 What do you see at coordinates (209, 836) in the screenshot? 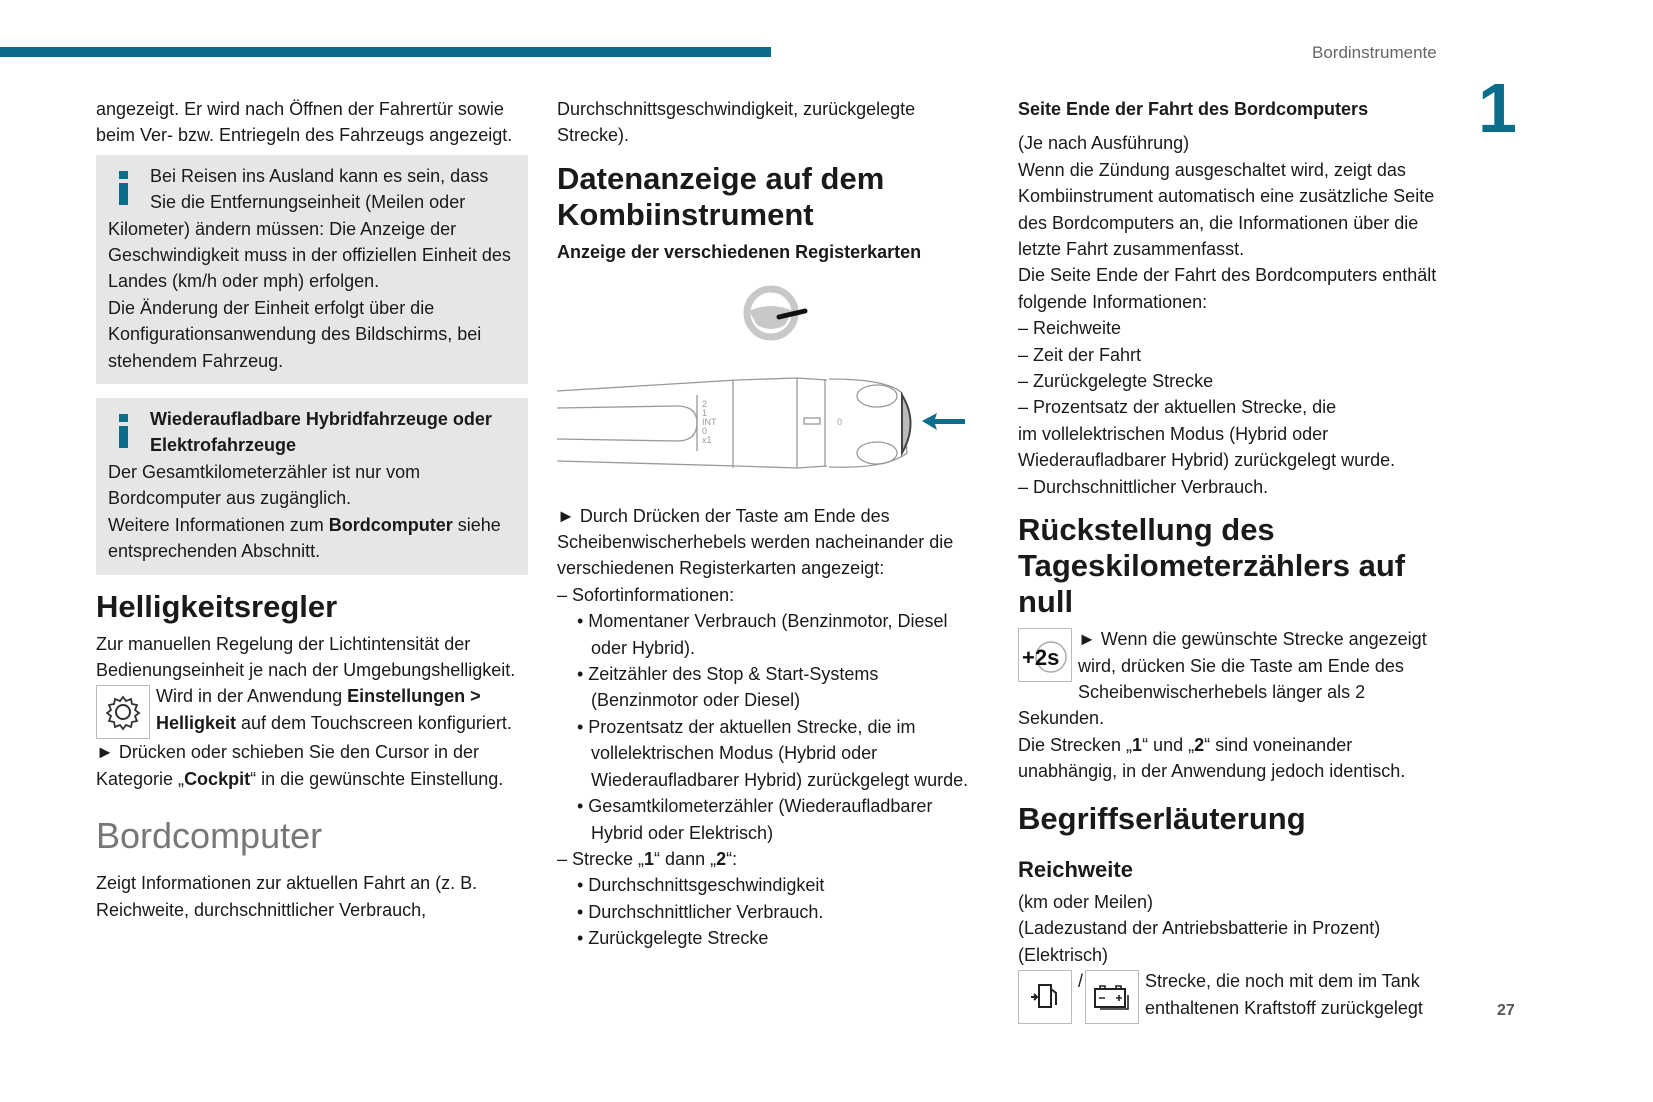
I see `heading-bordcomputer: Bordcomputer` at bounding box center [209, 836].